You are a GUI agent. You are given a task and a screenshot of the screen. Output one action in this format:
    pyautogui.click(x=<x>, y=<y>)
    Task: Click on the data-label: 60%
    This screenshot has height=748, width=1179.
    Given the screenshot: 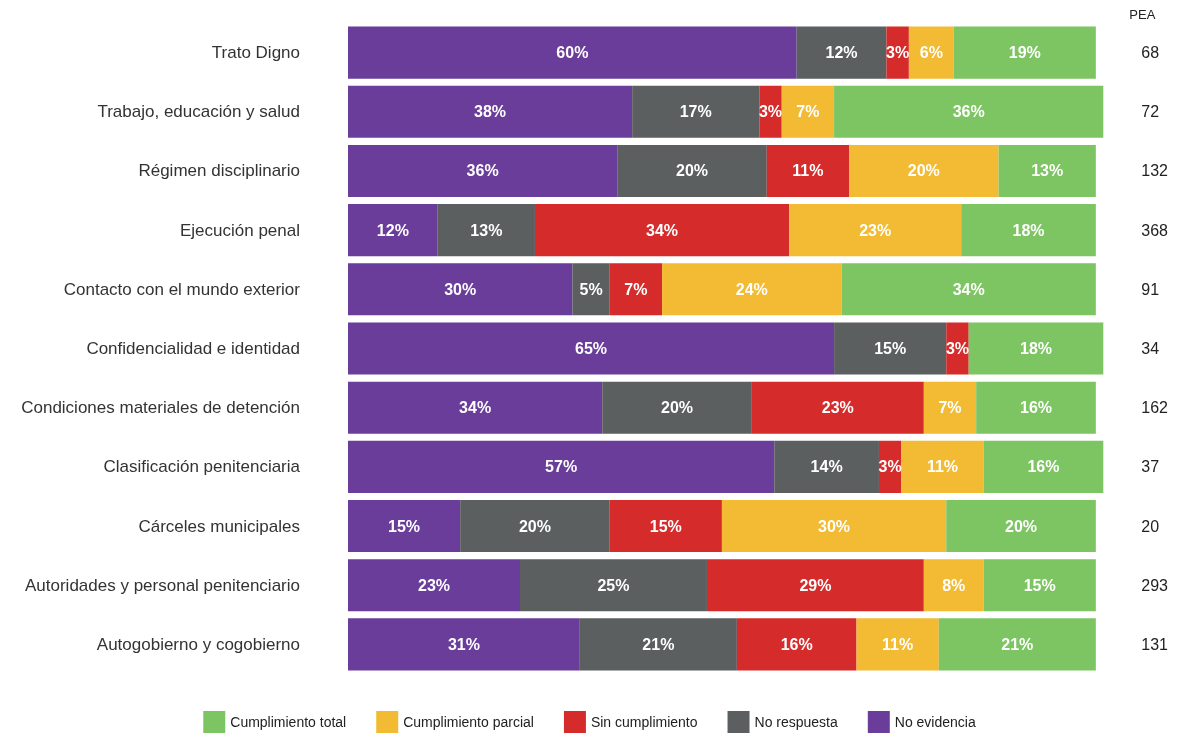 What is the action you would take?
    pyautogui.click(x=572, y=53)
    